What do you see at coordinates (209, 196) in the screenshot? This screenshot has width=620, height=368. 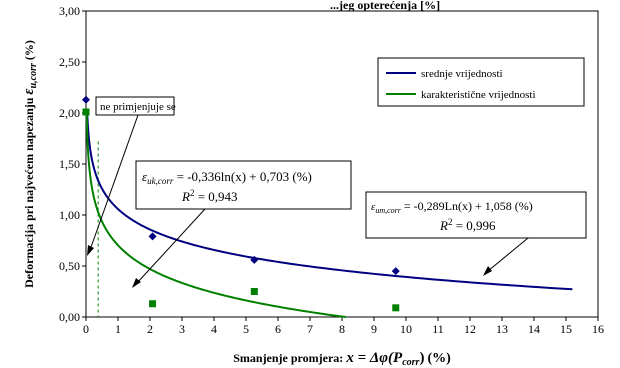 I see `eq-char-line2: R2 = 0,943` at bounding box center [209, 196].